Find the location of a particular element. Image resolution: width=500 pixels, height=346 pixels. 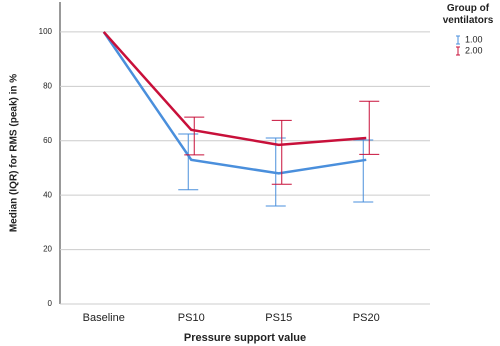

y-tick-label: 20 is located at coordinates (47, 249).